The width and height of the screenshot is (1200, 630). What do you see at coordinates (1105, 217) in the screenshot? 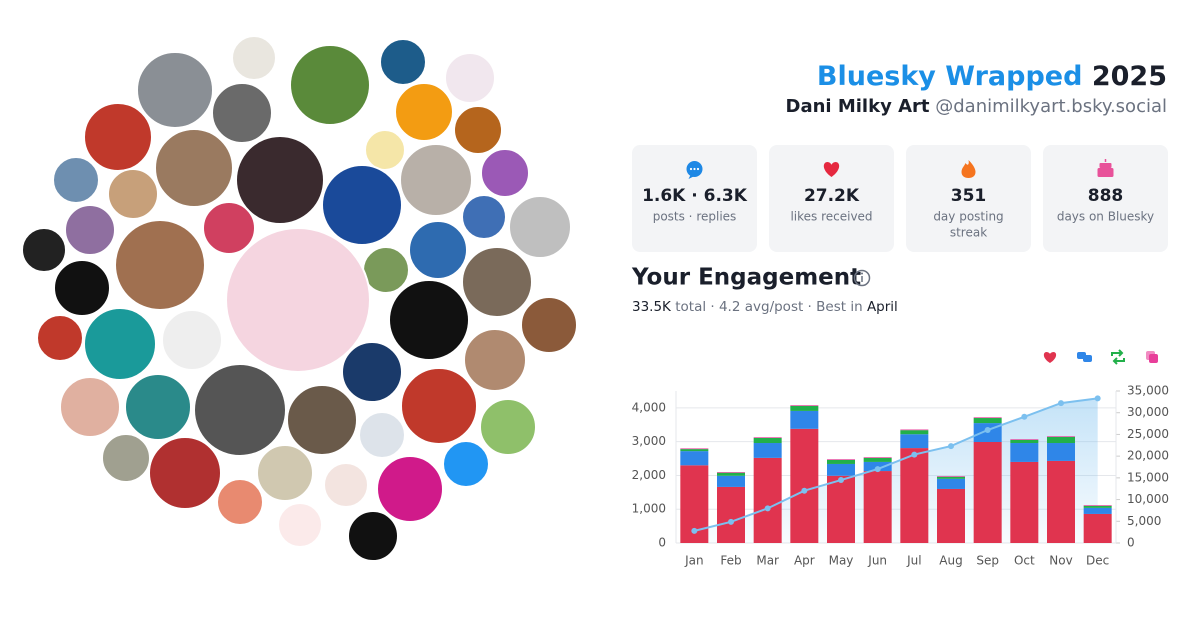
I see `stat-label: days on Bluesky` at bounding box center [1105, 217].